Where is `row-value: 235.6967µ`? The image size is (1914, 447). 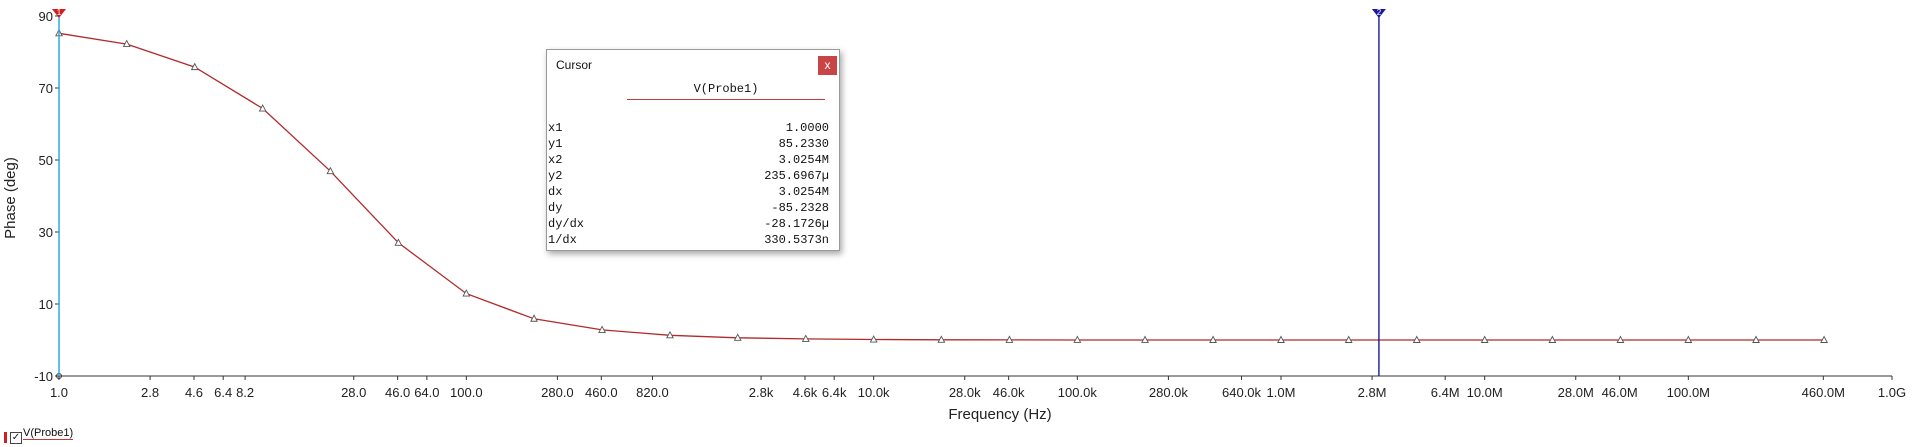
row-value: 235.6967µ is located at coordinates (796, 176).